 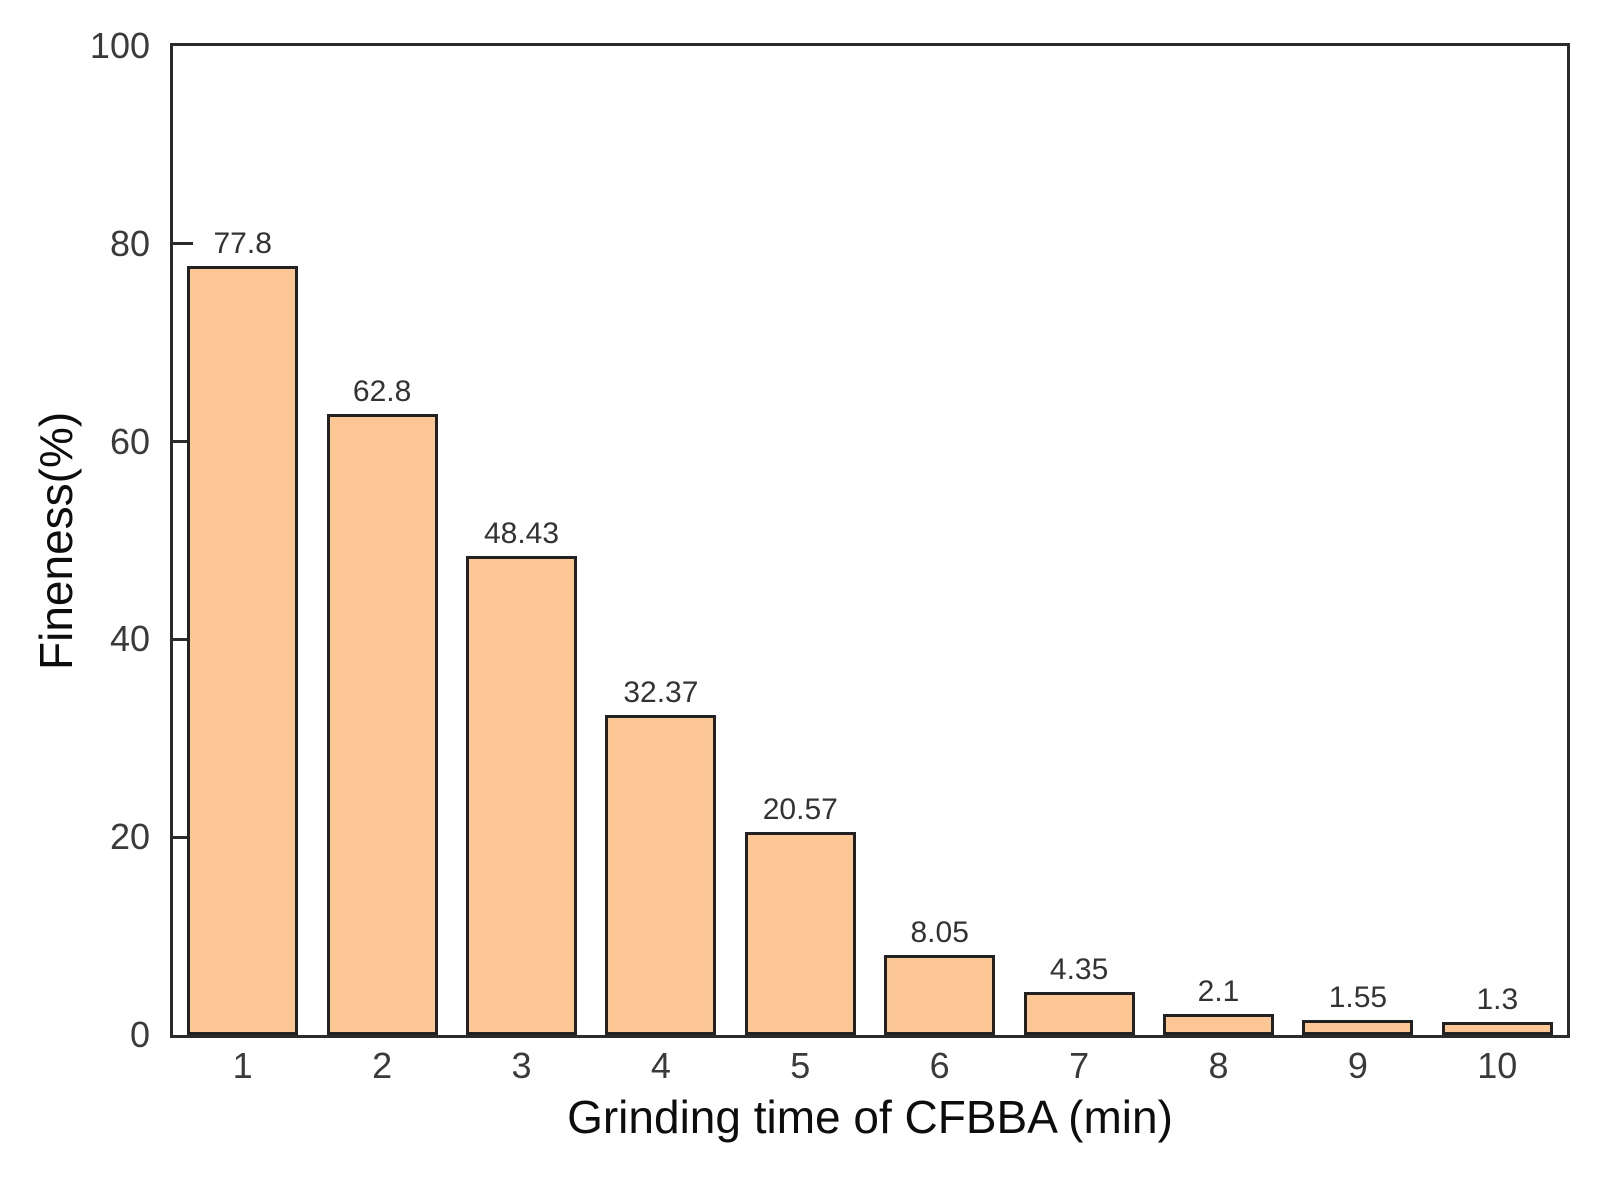 I want to click on x-tick-label: 4, so click(x=660, y=1065).